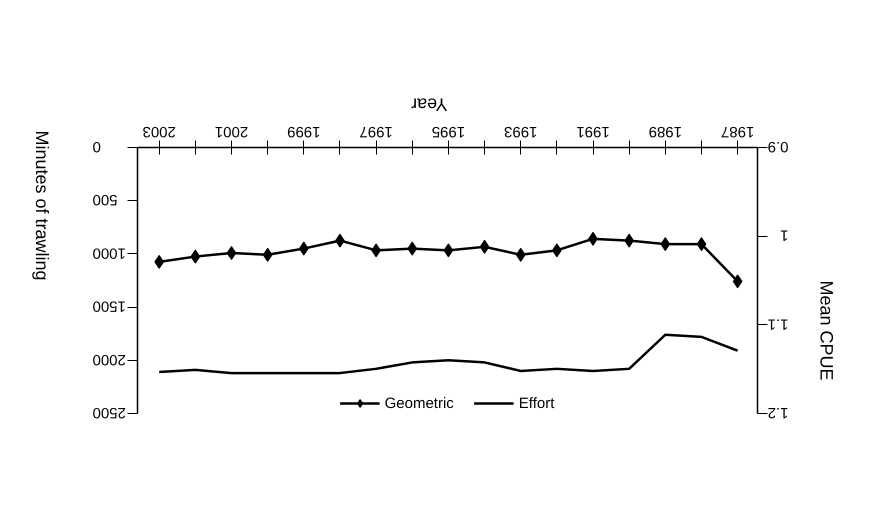 This screenshot has width=872, height=507. I want to click on x-tick-label: 1989, so click(665, 131).